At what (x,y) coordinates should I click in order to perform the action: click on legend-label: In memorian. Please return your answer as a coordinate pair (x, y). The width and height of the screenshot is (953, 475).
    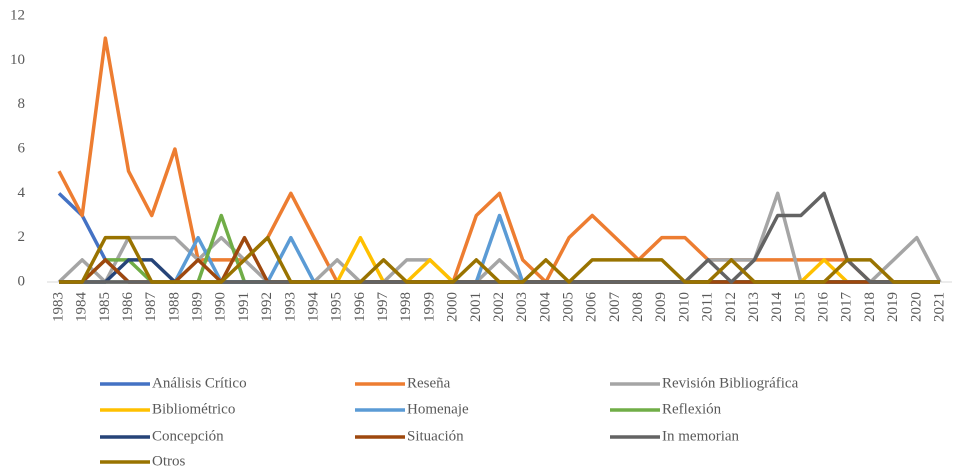
    Looking at the image, I should click on (701, 436).